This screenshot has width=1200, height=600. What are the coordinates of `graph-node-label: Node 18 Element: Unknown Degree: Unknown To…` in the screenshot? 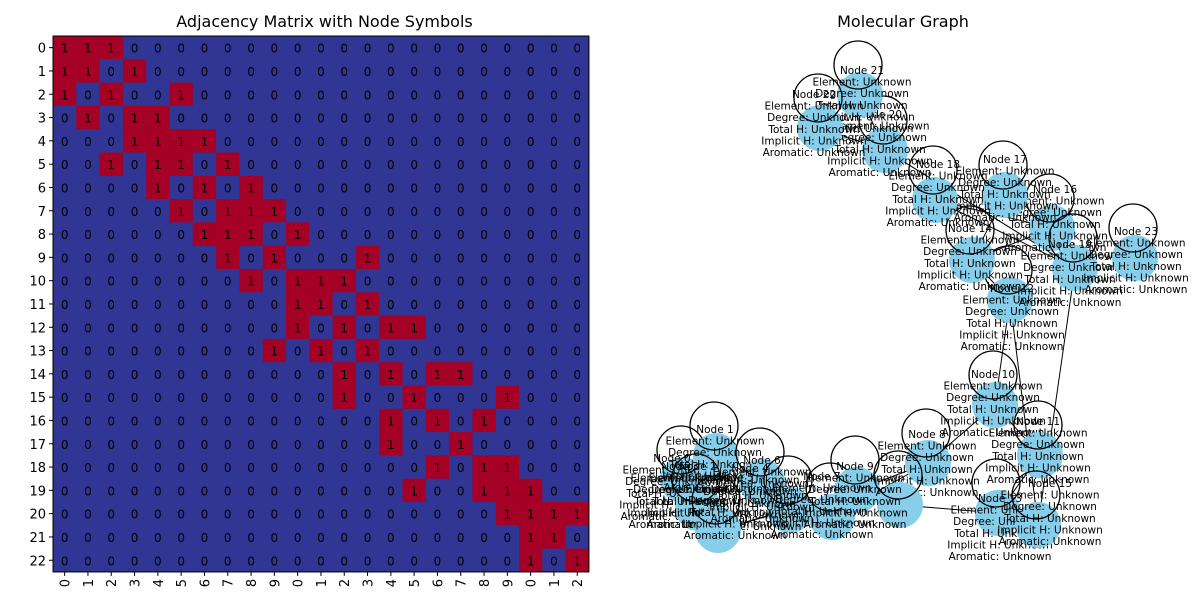 It's located at (937, 194).